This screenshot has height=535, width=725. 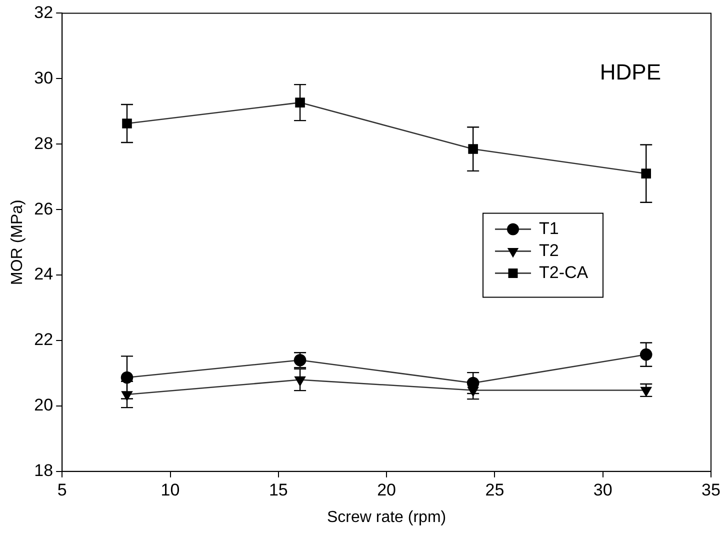 What do you see at coordinates (602, 490) in the screenshot?
I see `x-tick-label: 30` at bounding box center [602, 490].